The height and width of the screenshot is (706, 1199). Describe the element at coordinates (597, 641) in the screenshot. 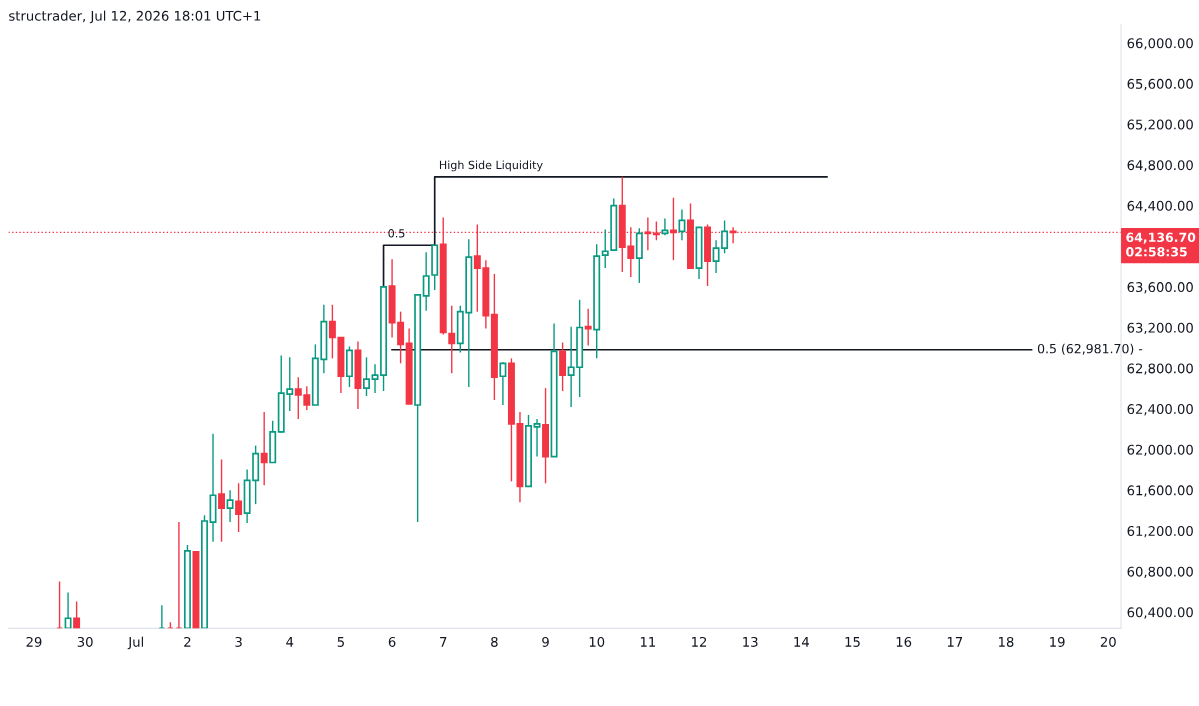

I see `x-tick-label: 10` at that location.